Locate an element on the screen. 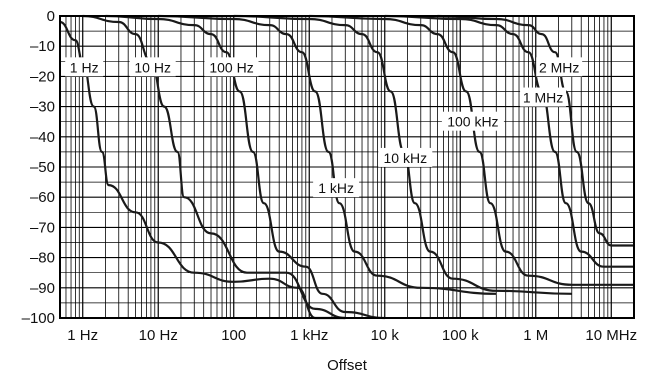 The image size is (660, 376). y-tick-label: –100 is located at coordinates (38, 318).